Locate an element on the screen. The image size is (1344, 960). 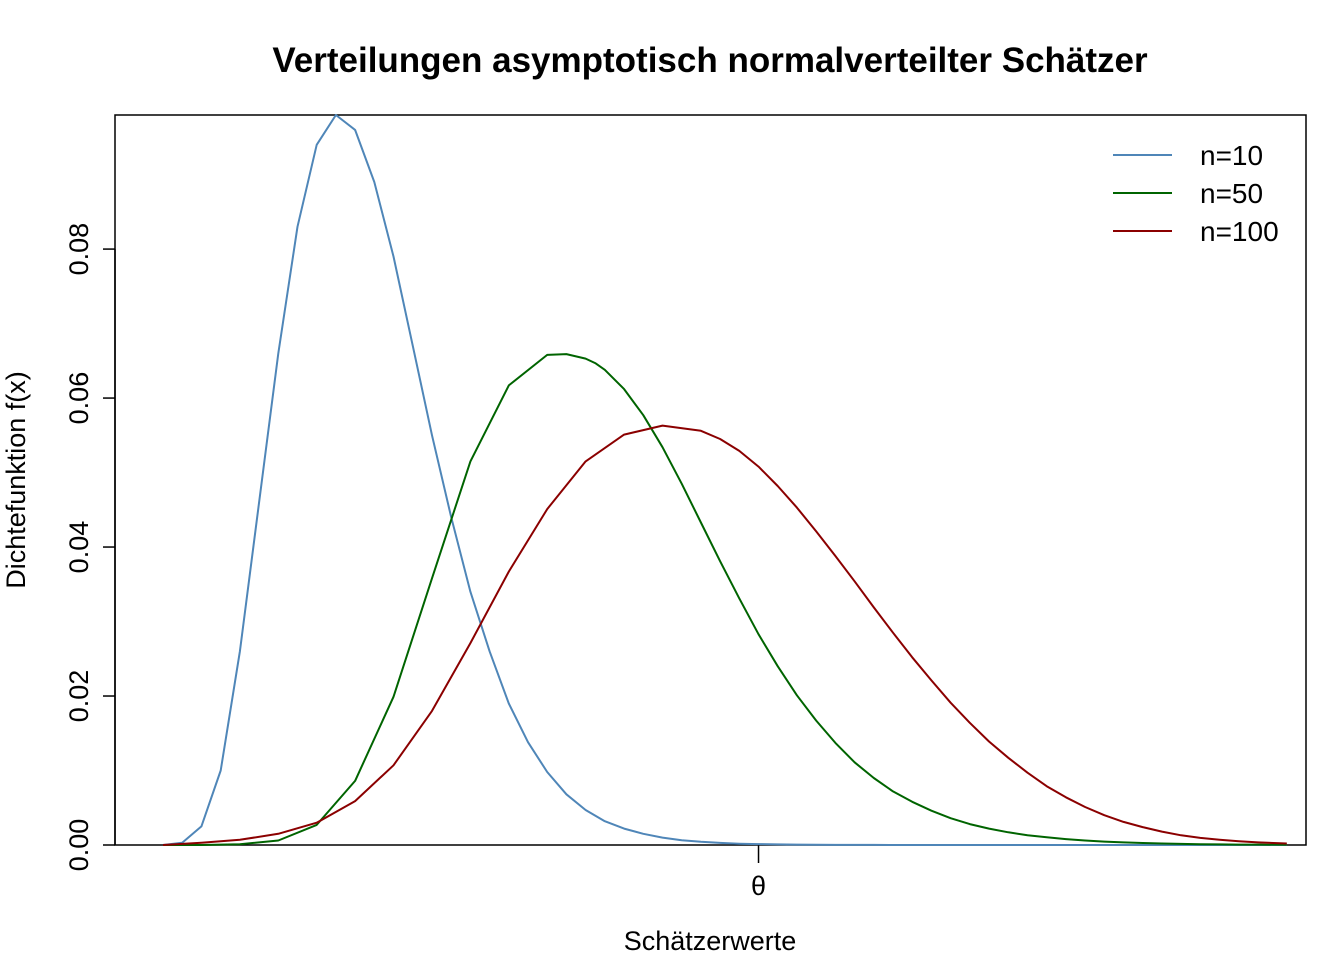
y-axis: 0.00 0.02 0.04 0.06 0.08 is located at coordinates (90, 547).